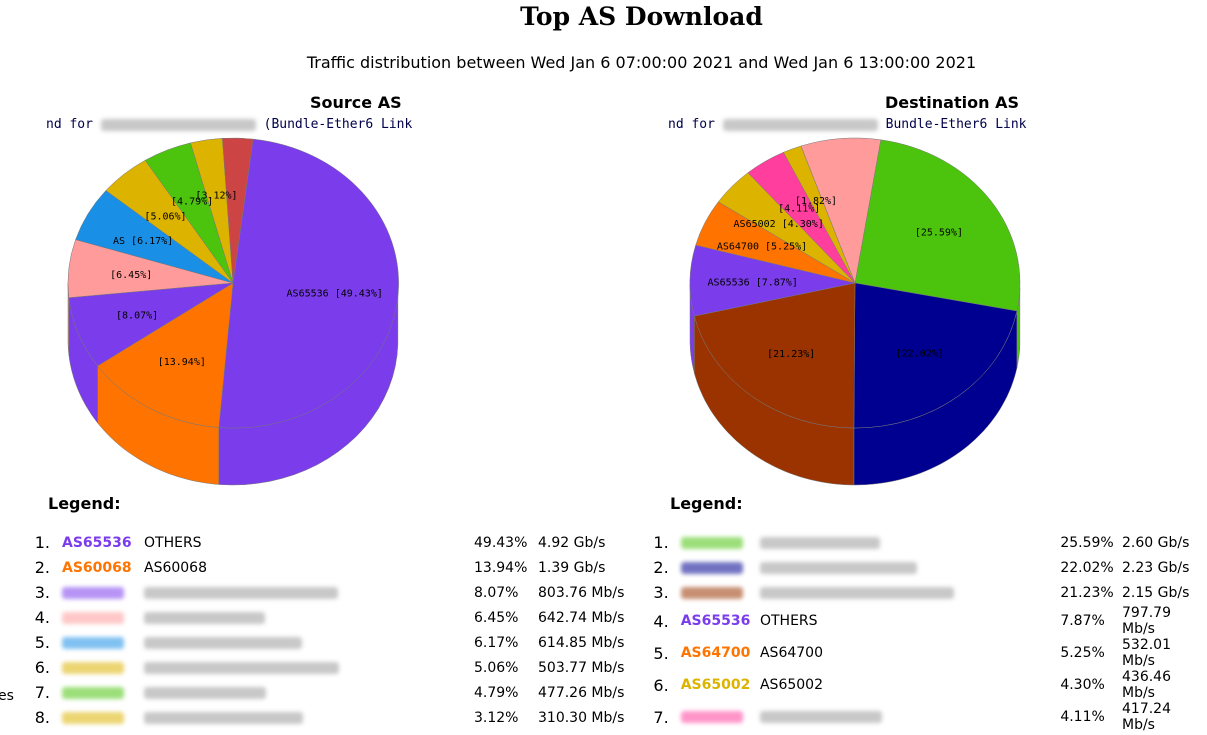 This screenshot has width=1207, height=735. Describe the element at coordinates (922, 621) in the screenshot. I see `destination-legend-row: 4. AS65536 OTHERS 7.87% 797.79 Mb/s` at that location.